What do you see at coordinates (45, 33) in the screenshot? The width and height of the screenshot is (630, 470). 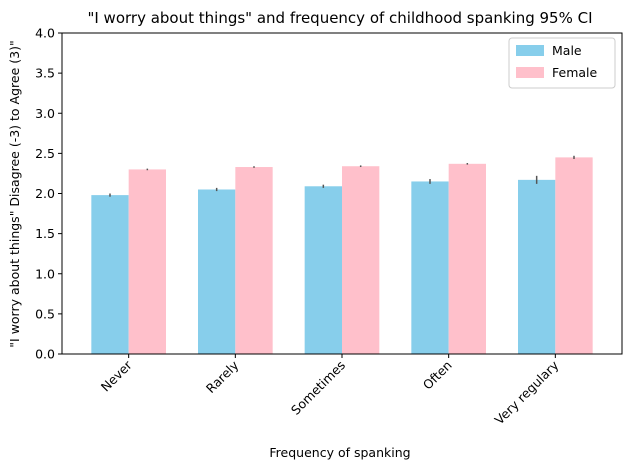 I see `y-tick-label: 4.0` at bounding box center [45, 33].